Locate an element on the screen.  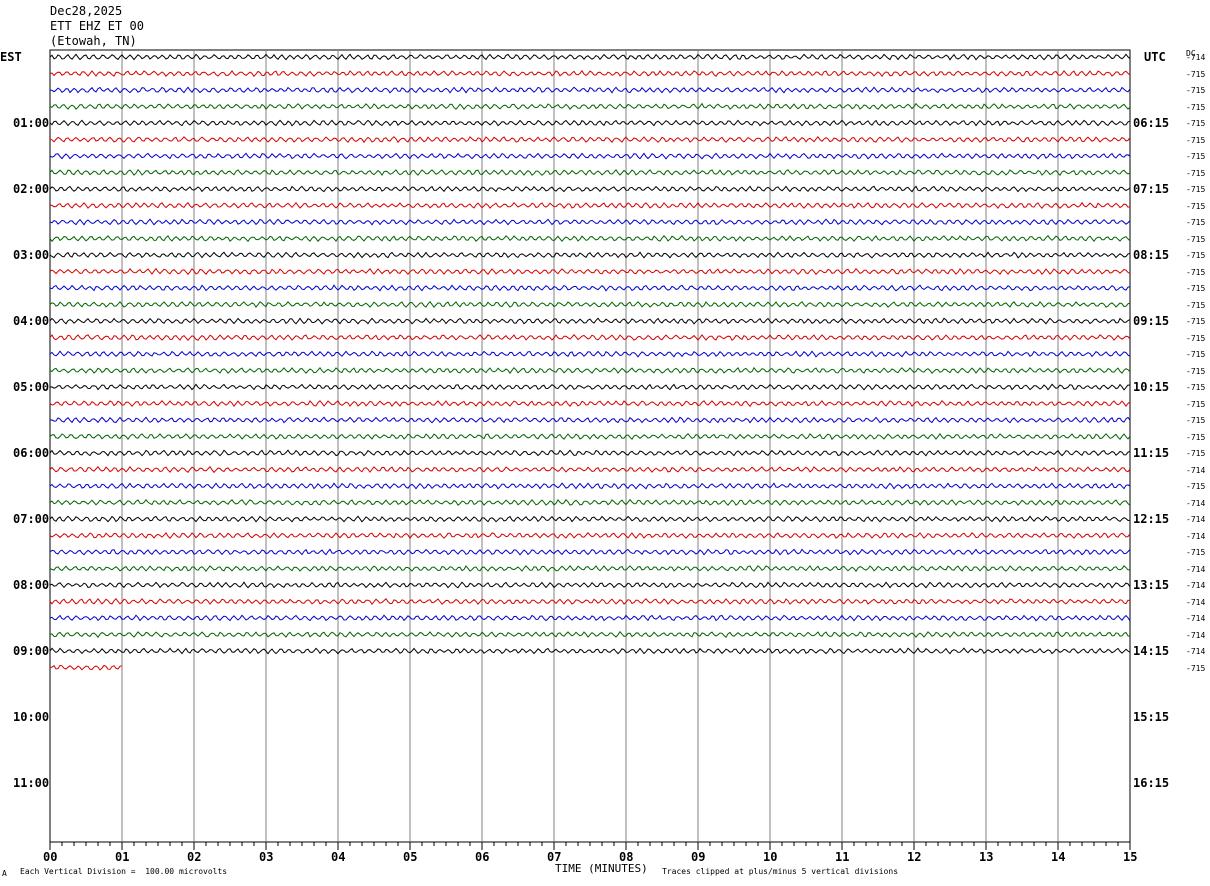
x-tick-label: 08 is located at coordinates (626, 857).